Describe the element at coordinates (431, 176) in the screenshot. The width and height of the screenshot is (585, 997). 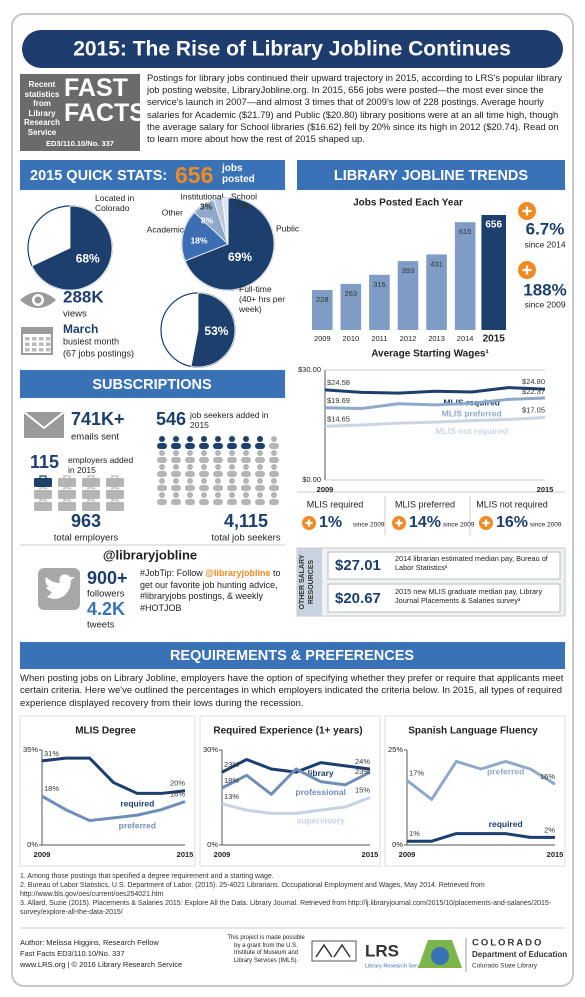
I see `section-heading: LIBRARY JOBLINE TRENDS` at that location.